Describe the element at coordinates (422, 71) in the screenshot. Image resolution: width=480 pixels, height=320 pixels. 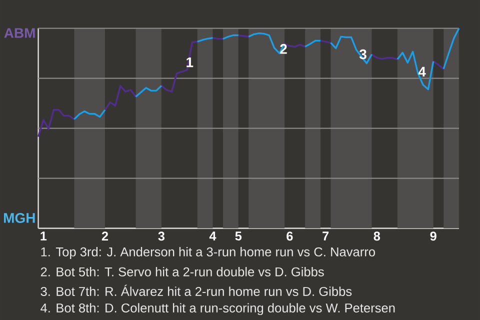
I see `annotation: 4` at that location.